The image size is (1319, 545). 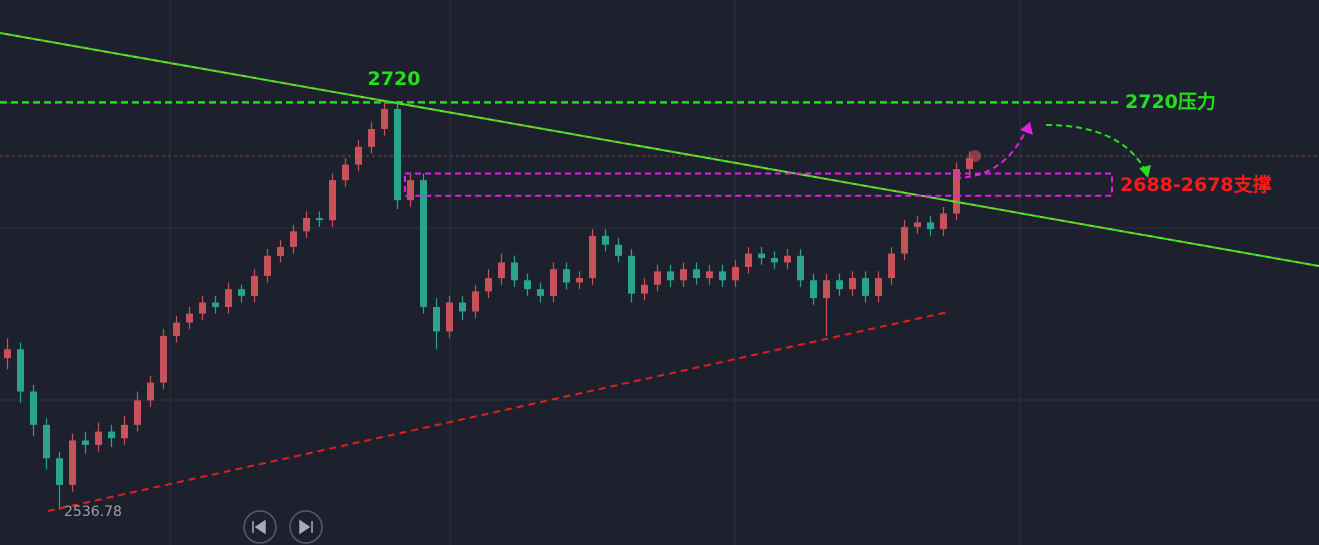 What do you see at coordinates (1196, 184) in the screenshot?
I see `support-label: 2688-2678支撑` at bounding box center [1196, 184].